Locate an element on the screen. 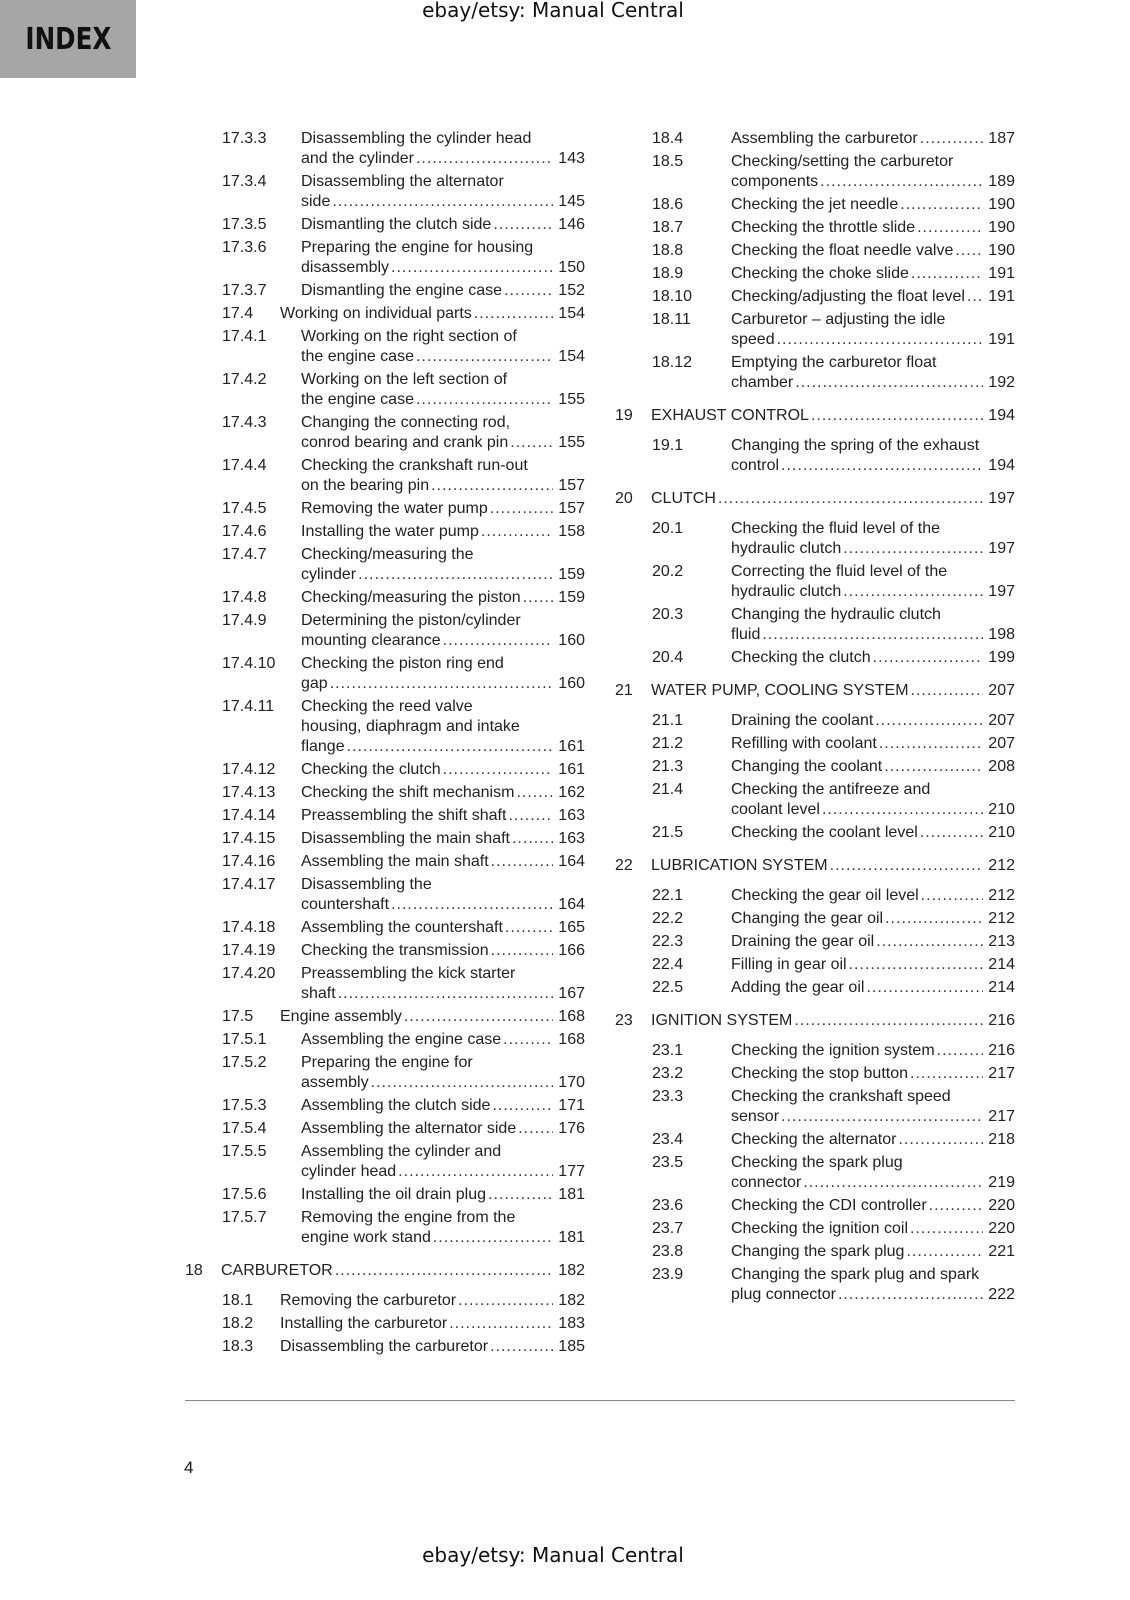 This screenshot has height=1600, width=1130. toc-entry: 17.5.3 Assembling the clutch side 171 is located at coordinates (385, 1106).